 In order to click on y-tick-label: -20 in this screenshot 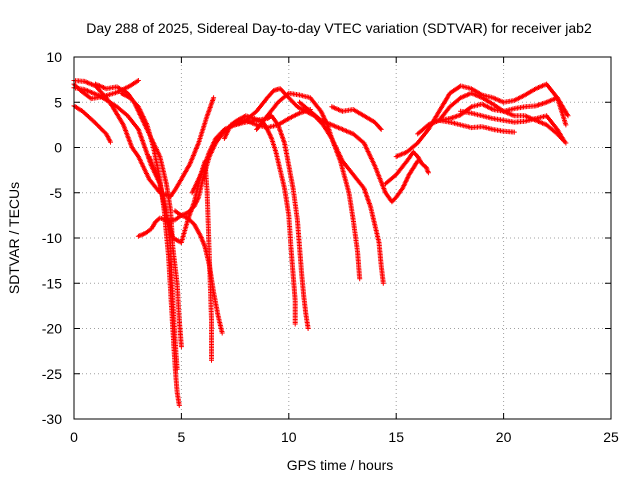, I will do `click(52, 329)`.